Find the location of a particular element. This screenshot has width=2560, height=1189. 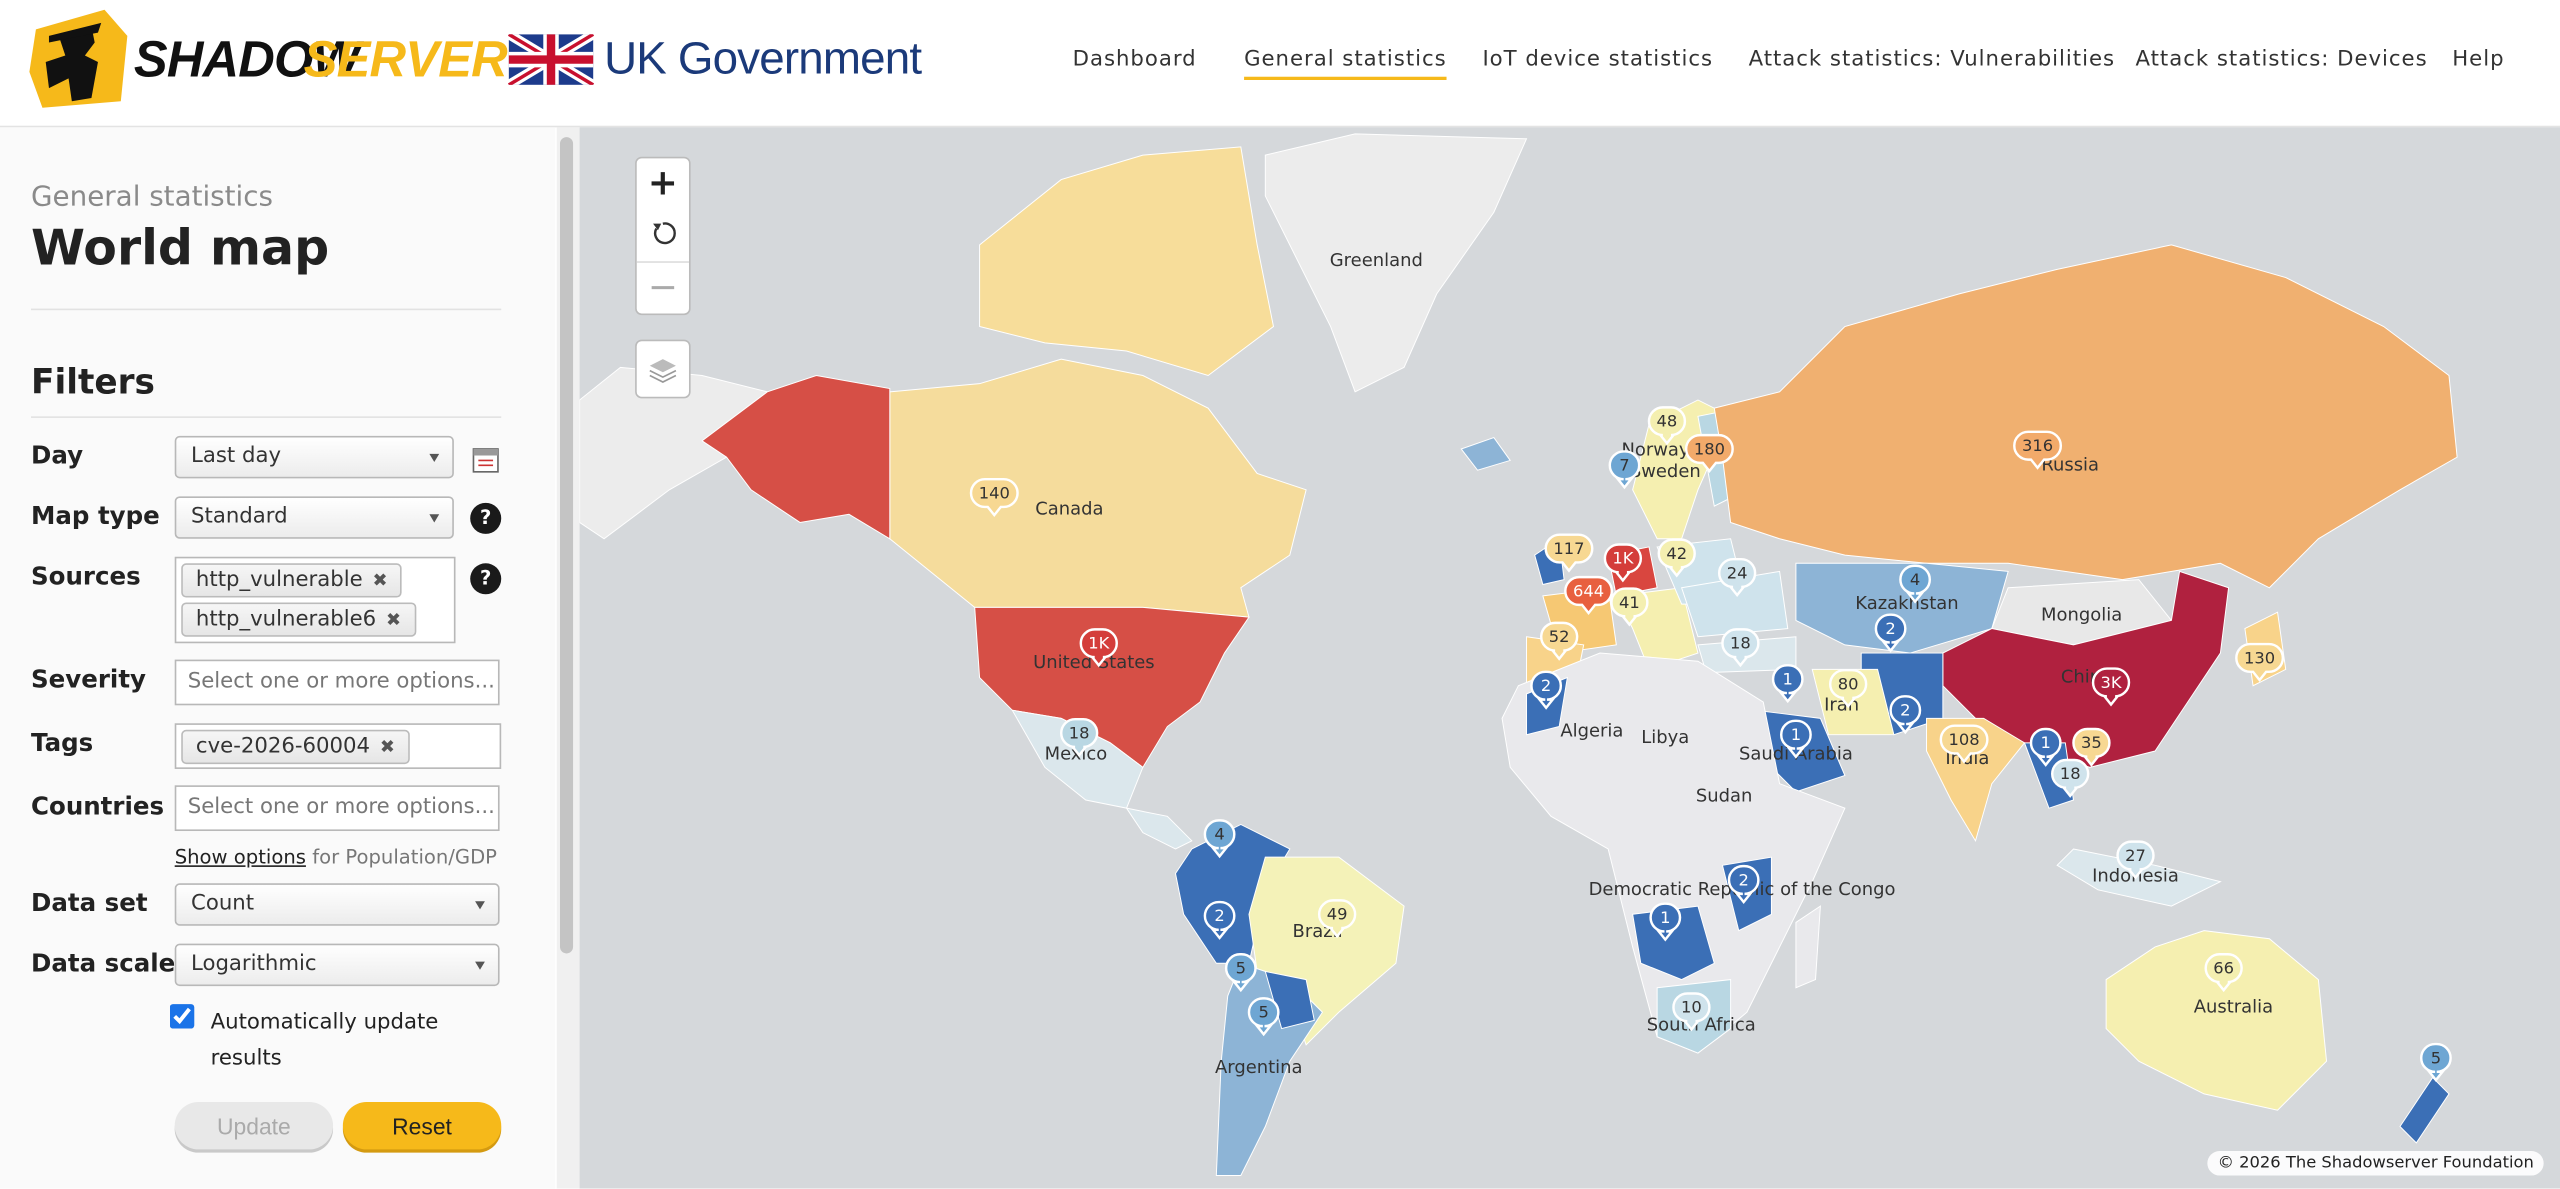

marker: 3K is located at coordinates (2111, 687).